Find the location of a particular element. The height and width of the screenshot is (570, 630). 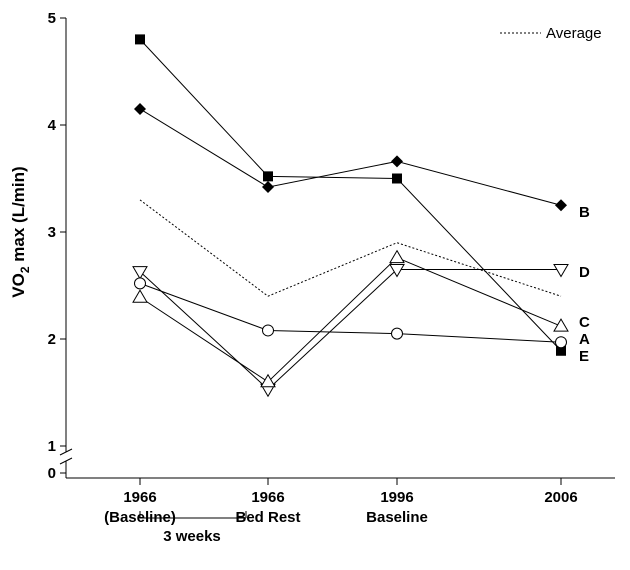

y-axis-label: VO2 max (L/min) is located at coordinates (20, 231).